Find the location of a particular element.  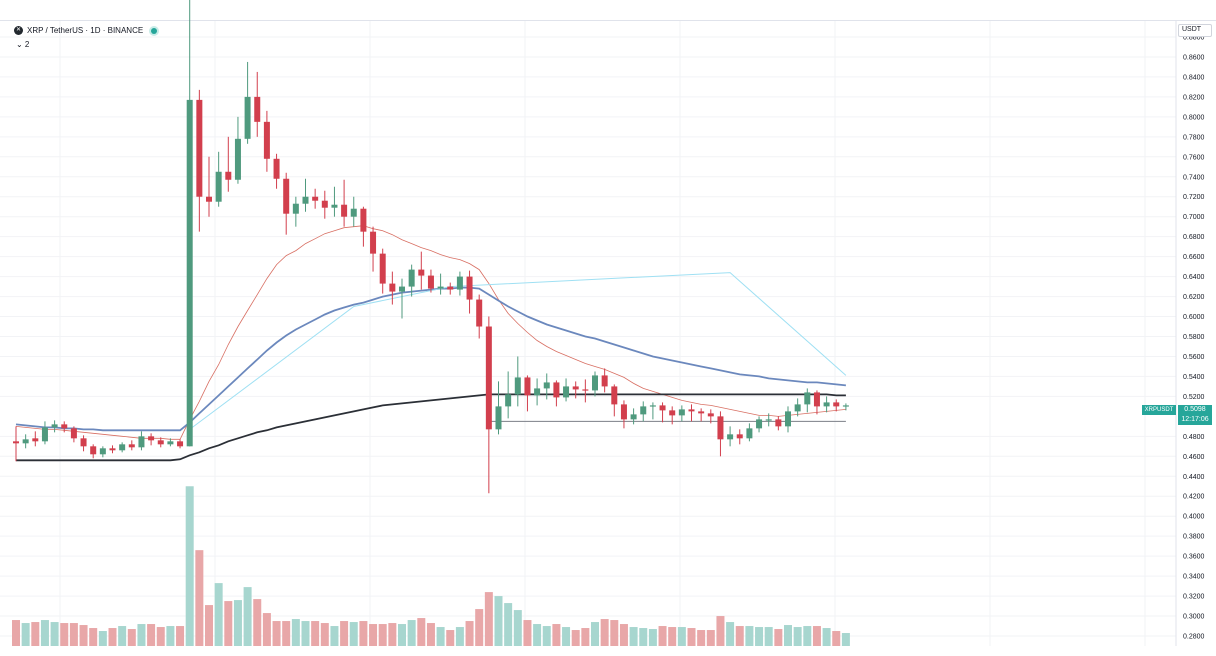

y-tick-label: 0.4000 is located at coordinates (1194, 517).